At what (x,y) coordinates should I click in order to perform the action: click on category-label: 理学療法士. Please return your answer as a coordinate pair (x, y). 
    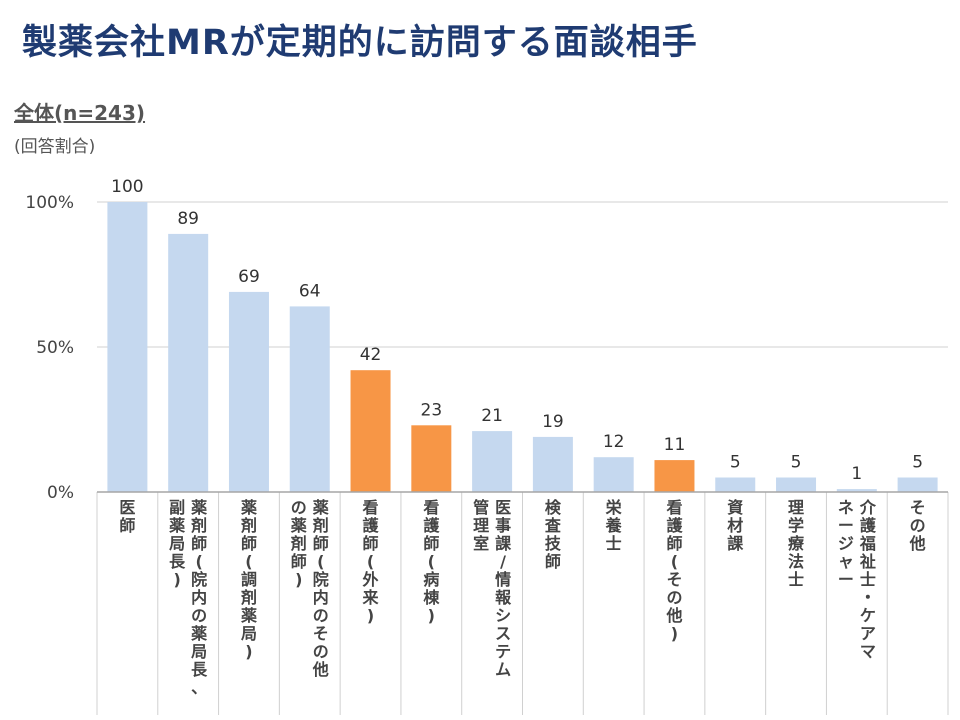
    Looking at the image, I should click on (796, 543).